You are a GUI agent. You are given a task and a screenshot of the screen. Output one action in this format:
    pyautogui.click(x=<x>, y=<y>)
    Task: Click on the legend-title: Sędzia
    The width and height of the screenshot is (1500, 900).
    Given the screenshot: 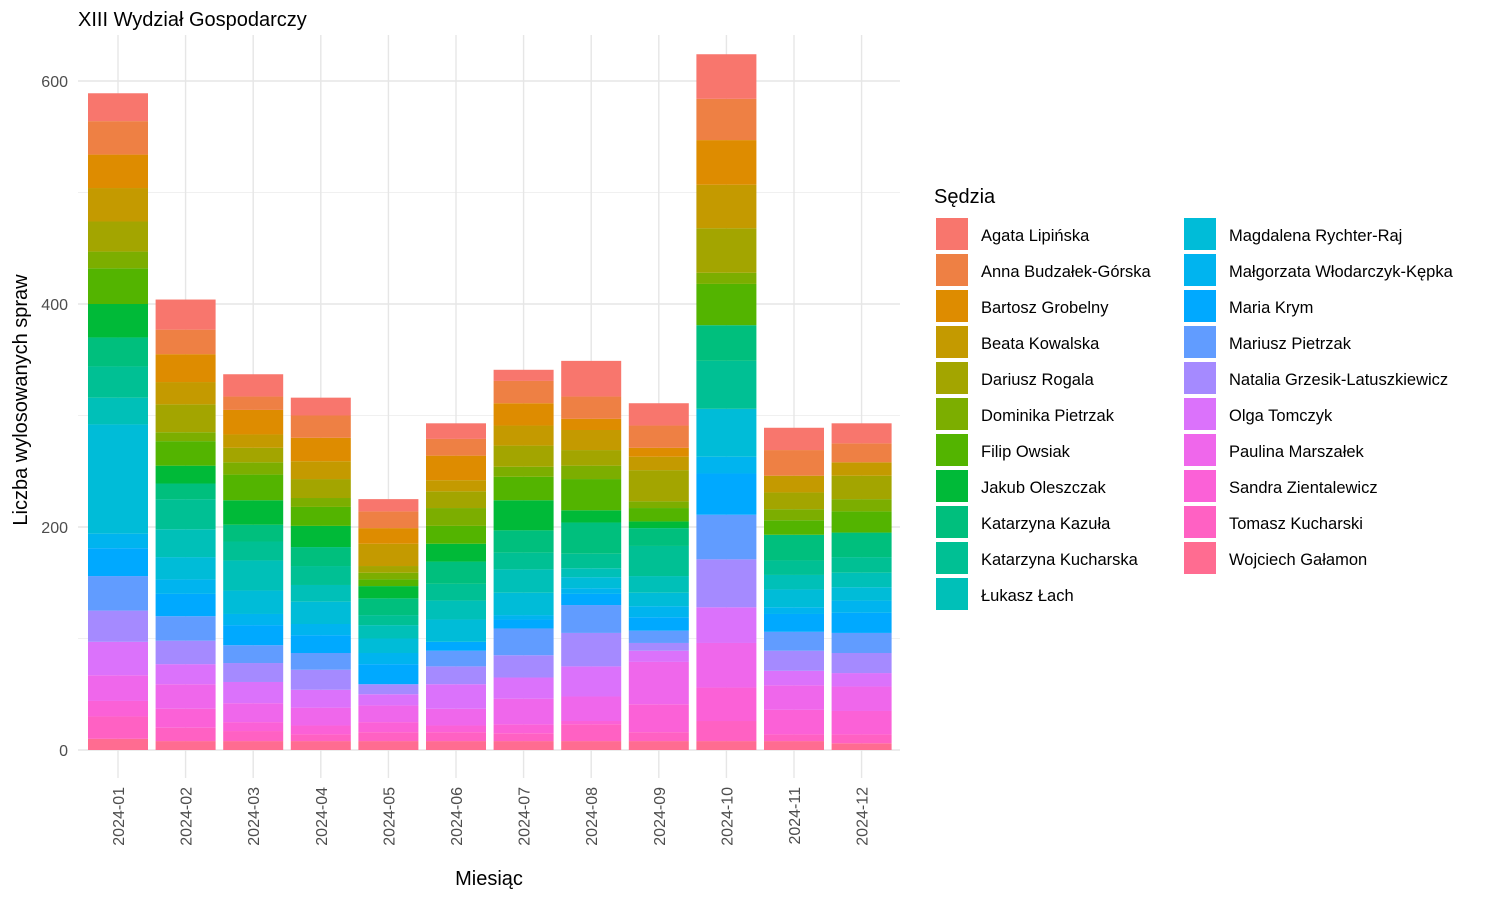 What is the action you would take?
    pyautogui.click(x=965, y=197)
    